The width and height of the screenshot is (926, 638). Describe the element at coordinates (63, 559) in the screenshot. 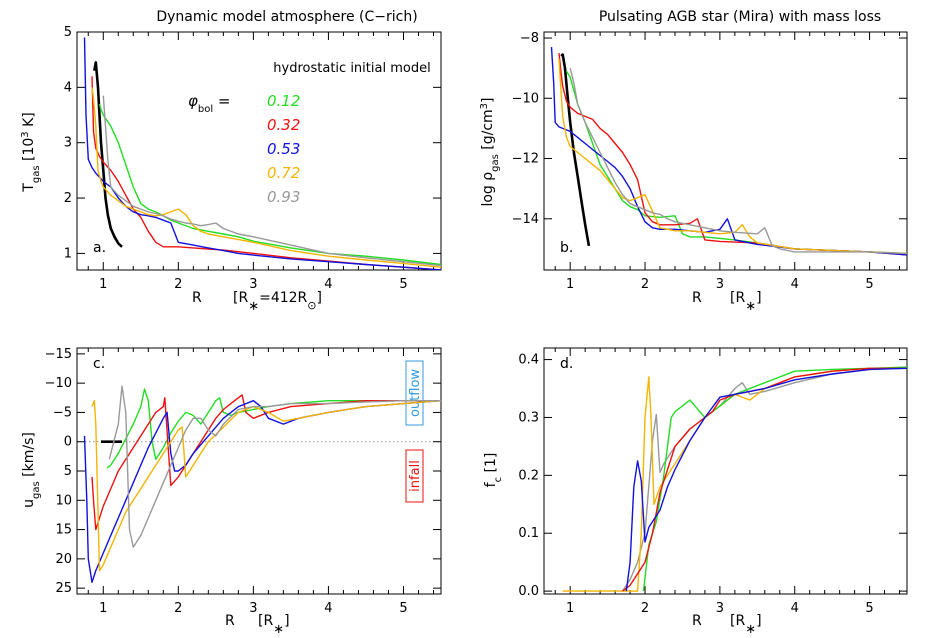

I see `y-tick-label: 20` at that location.